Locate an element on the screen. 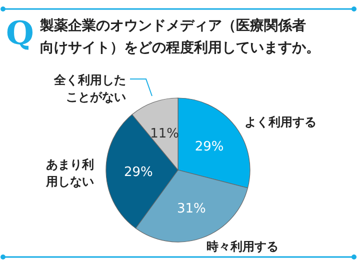 This screenshot has width=357, height=263. text: Q is located at coordinates (20, 33).